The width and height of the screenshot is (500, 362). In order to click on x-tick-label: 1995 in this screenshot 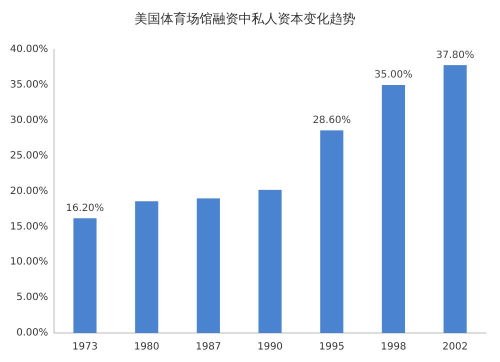, I will do `click(331, 347)`.